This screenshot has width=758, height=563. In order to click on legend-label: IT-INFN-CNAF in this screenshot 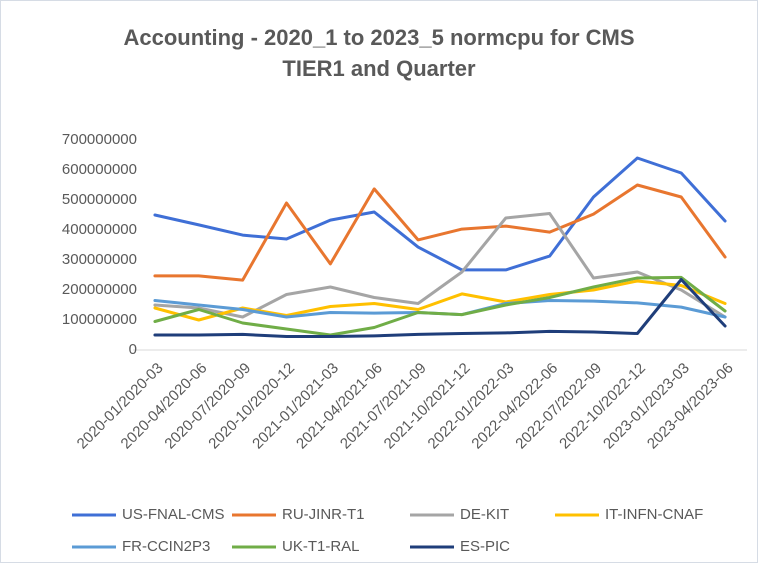, I will do `click(654, 514)`.